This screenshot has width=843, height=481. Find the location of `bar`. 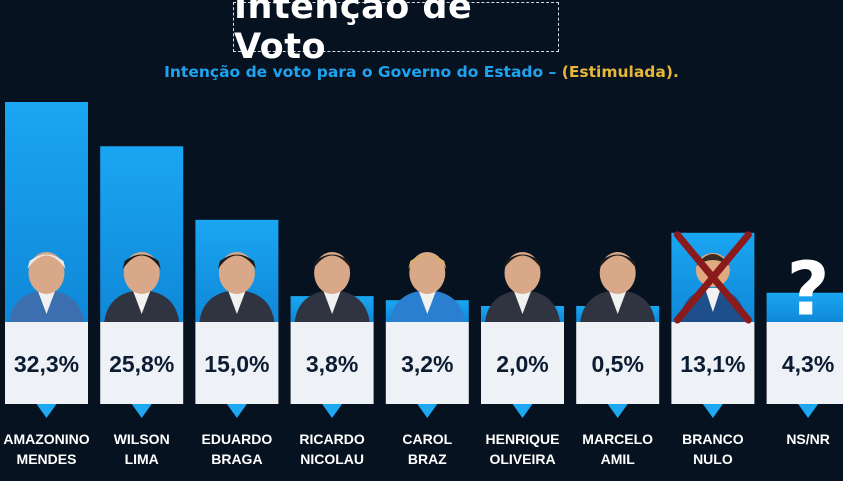

bar is located at coordinates (804, 307).